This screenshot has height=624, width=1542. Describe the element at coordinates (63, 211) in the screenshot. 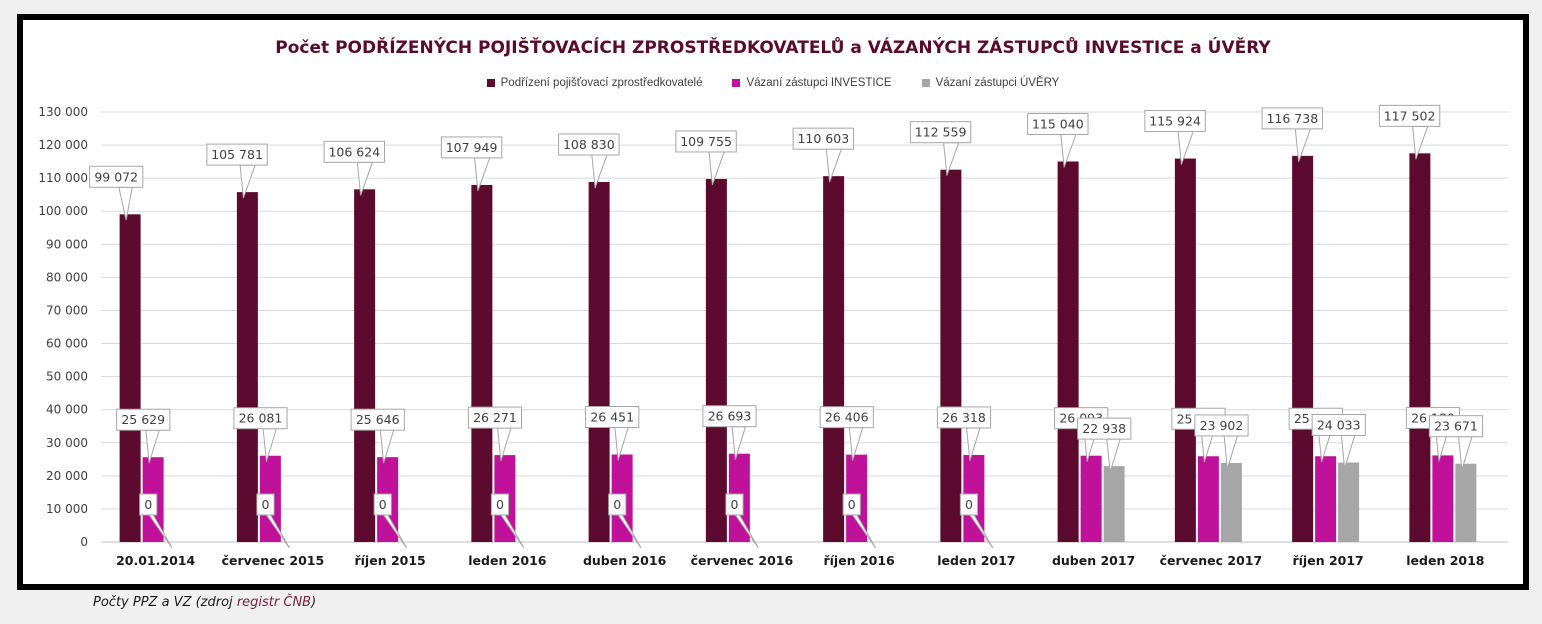

I see `y-tick-label: 100 000` at that location.